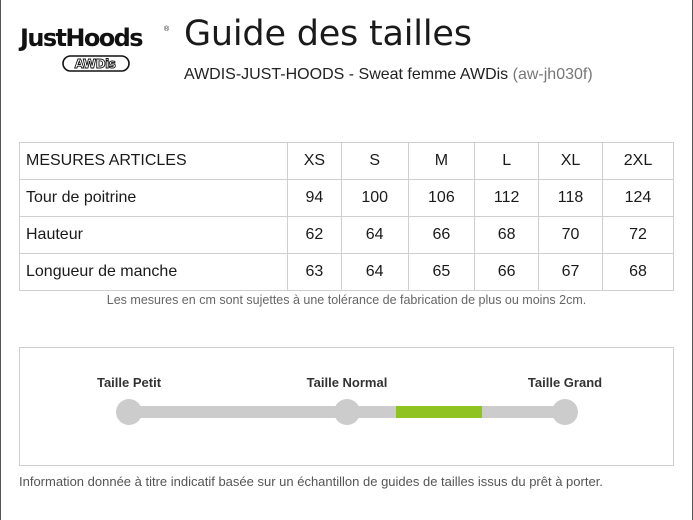  What do you see at coordinates (129, 382) in the screenshot?
I see `fit-label-small: Taille Petit` at bounding box center [129, 382].